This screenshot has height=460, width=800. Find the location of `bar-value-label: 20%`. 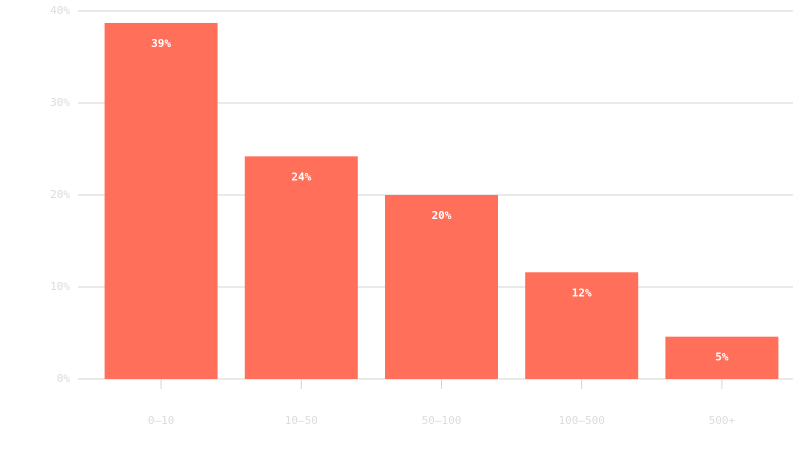

bar-value-label: 20% is located at coordinates (442, 215).